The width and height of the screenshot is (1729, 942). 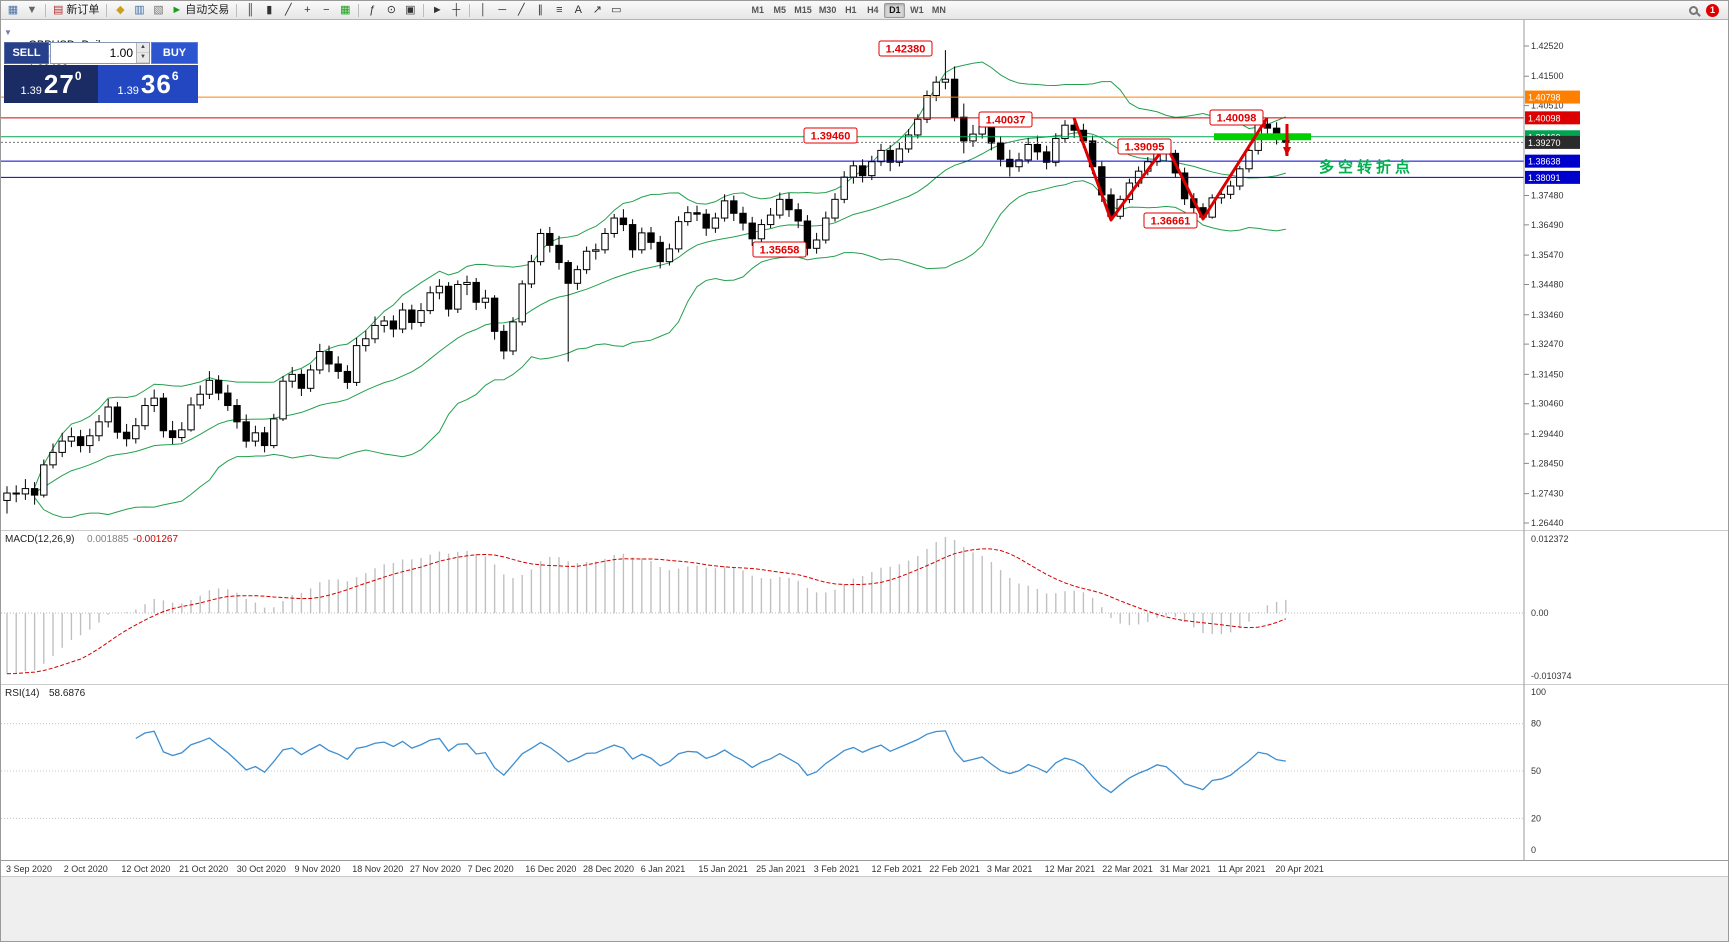 I want to click on auto-trading-icon: ►, so click(x=177, y=9).